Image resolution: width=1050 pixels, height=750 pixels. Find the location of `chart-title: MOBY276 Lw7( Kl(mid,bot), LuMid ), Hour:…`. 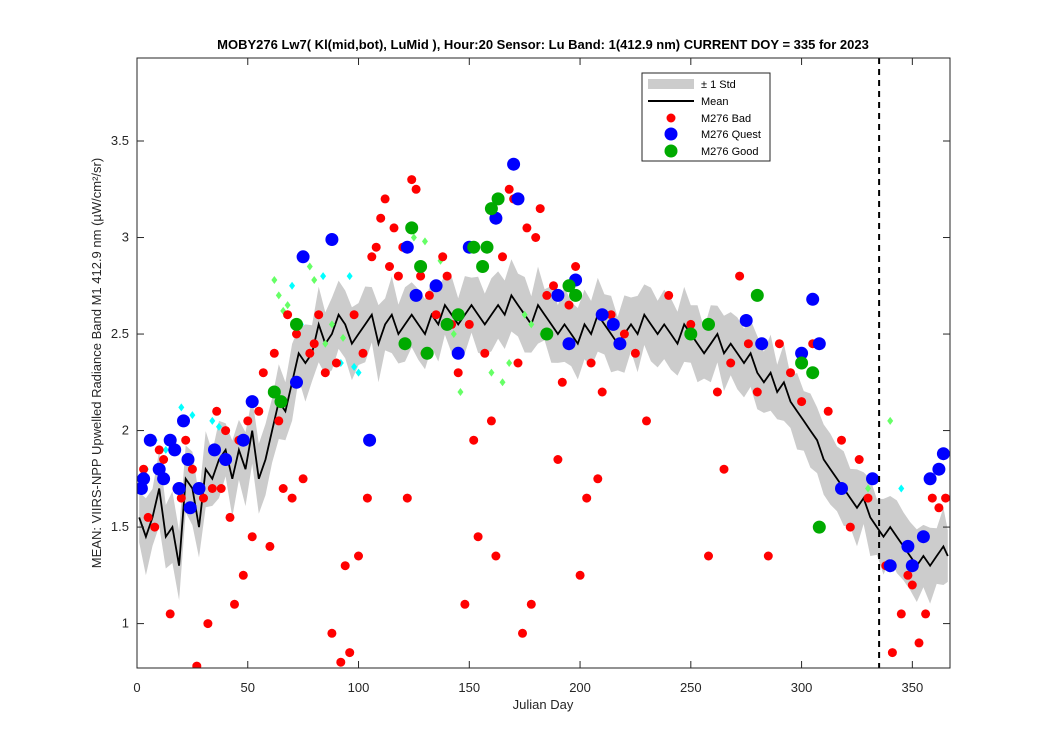

chart-title: MOBY276 Lw7( Kl(mid,bot), LuMid ), Hour:… is located at coordinates (543, 44).